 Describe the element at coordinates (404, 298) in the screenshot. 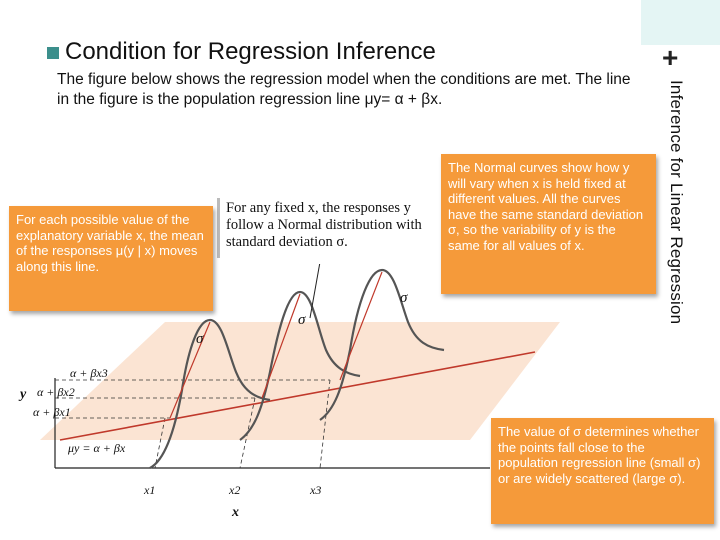

I see `sigma-label-3: σ` at that location.